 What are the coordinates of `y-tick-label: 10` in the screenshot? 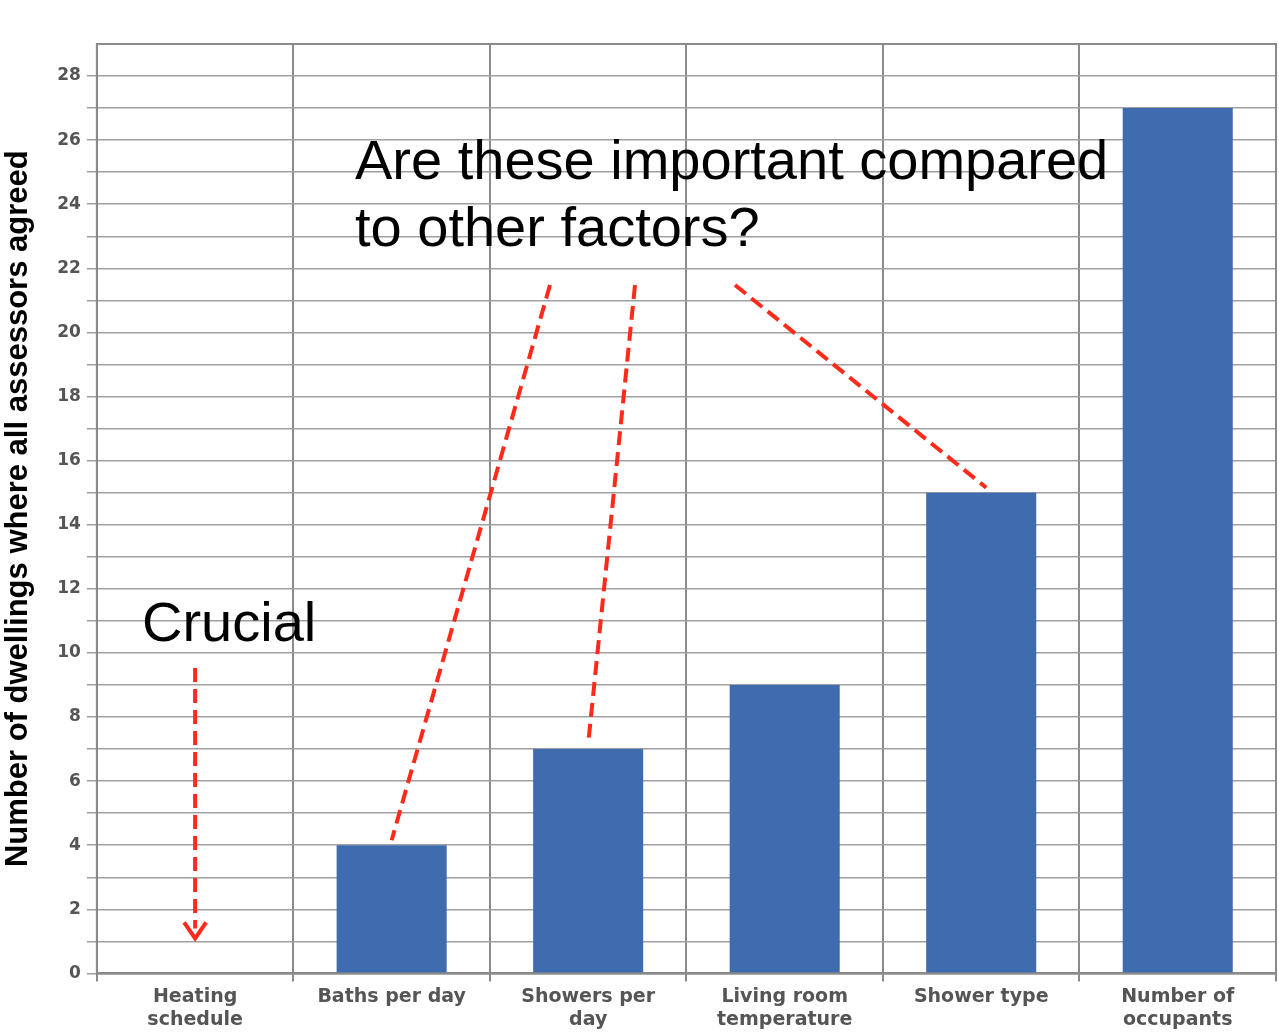 It's located at (69, 651).